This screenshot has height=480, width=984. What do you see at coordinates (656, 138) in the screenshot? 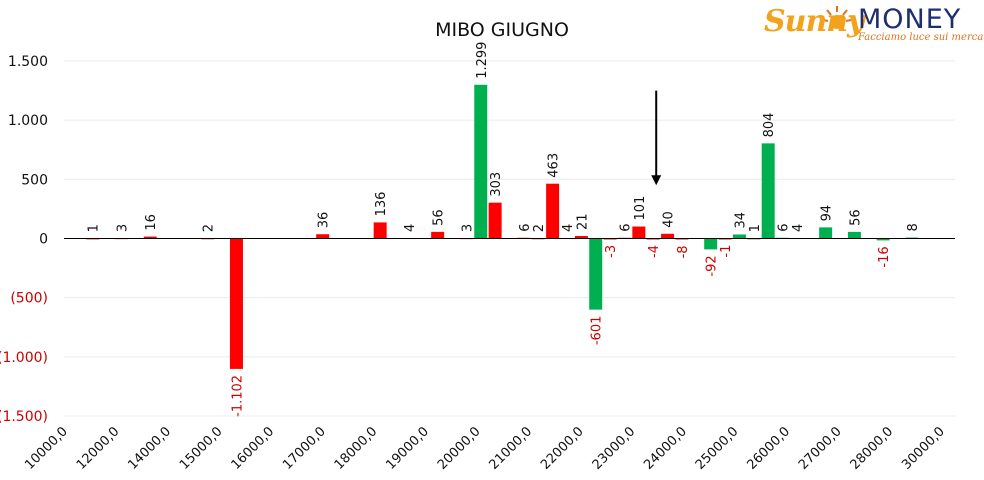
I see `annotations` at bounding box center [656, 138].